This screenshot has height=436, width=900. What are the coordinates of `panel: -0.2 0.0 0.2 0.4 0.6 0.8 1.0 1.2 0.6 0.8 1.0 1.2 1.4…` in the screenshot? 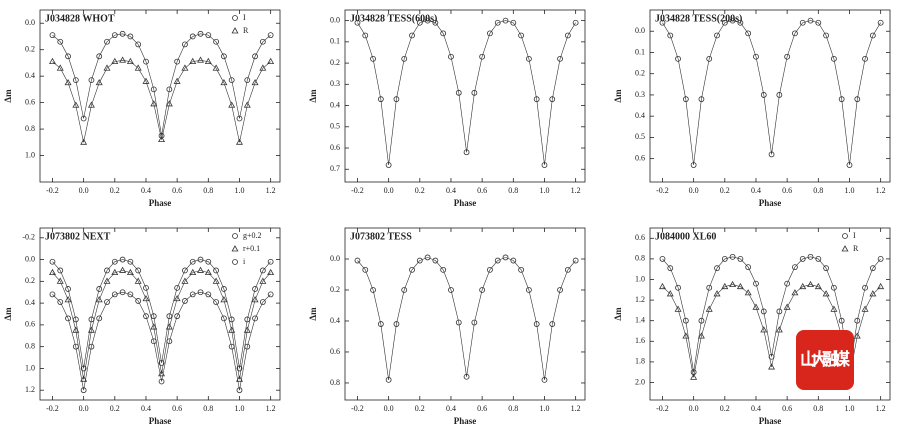 It's located at (752, 326).